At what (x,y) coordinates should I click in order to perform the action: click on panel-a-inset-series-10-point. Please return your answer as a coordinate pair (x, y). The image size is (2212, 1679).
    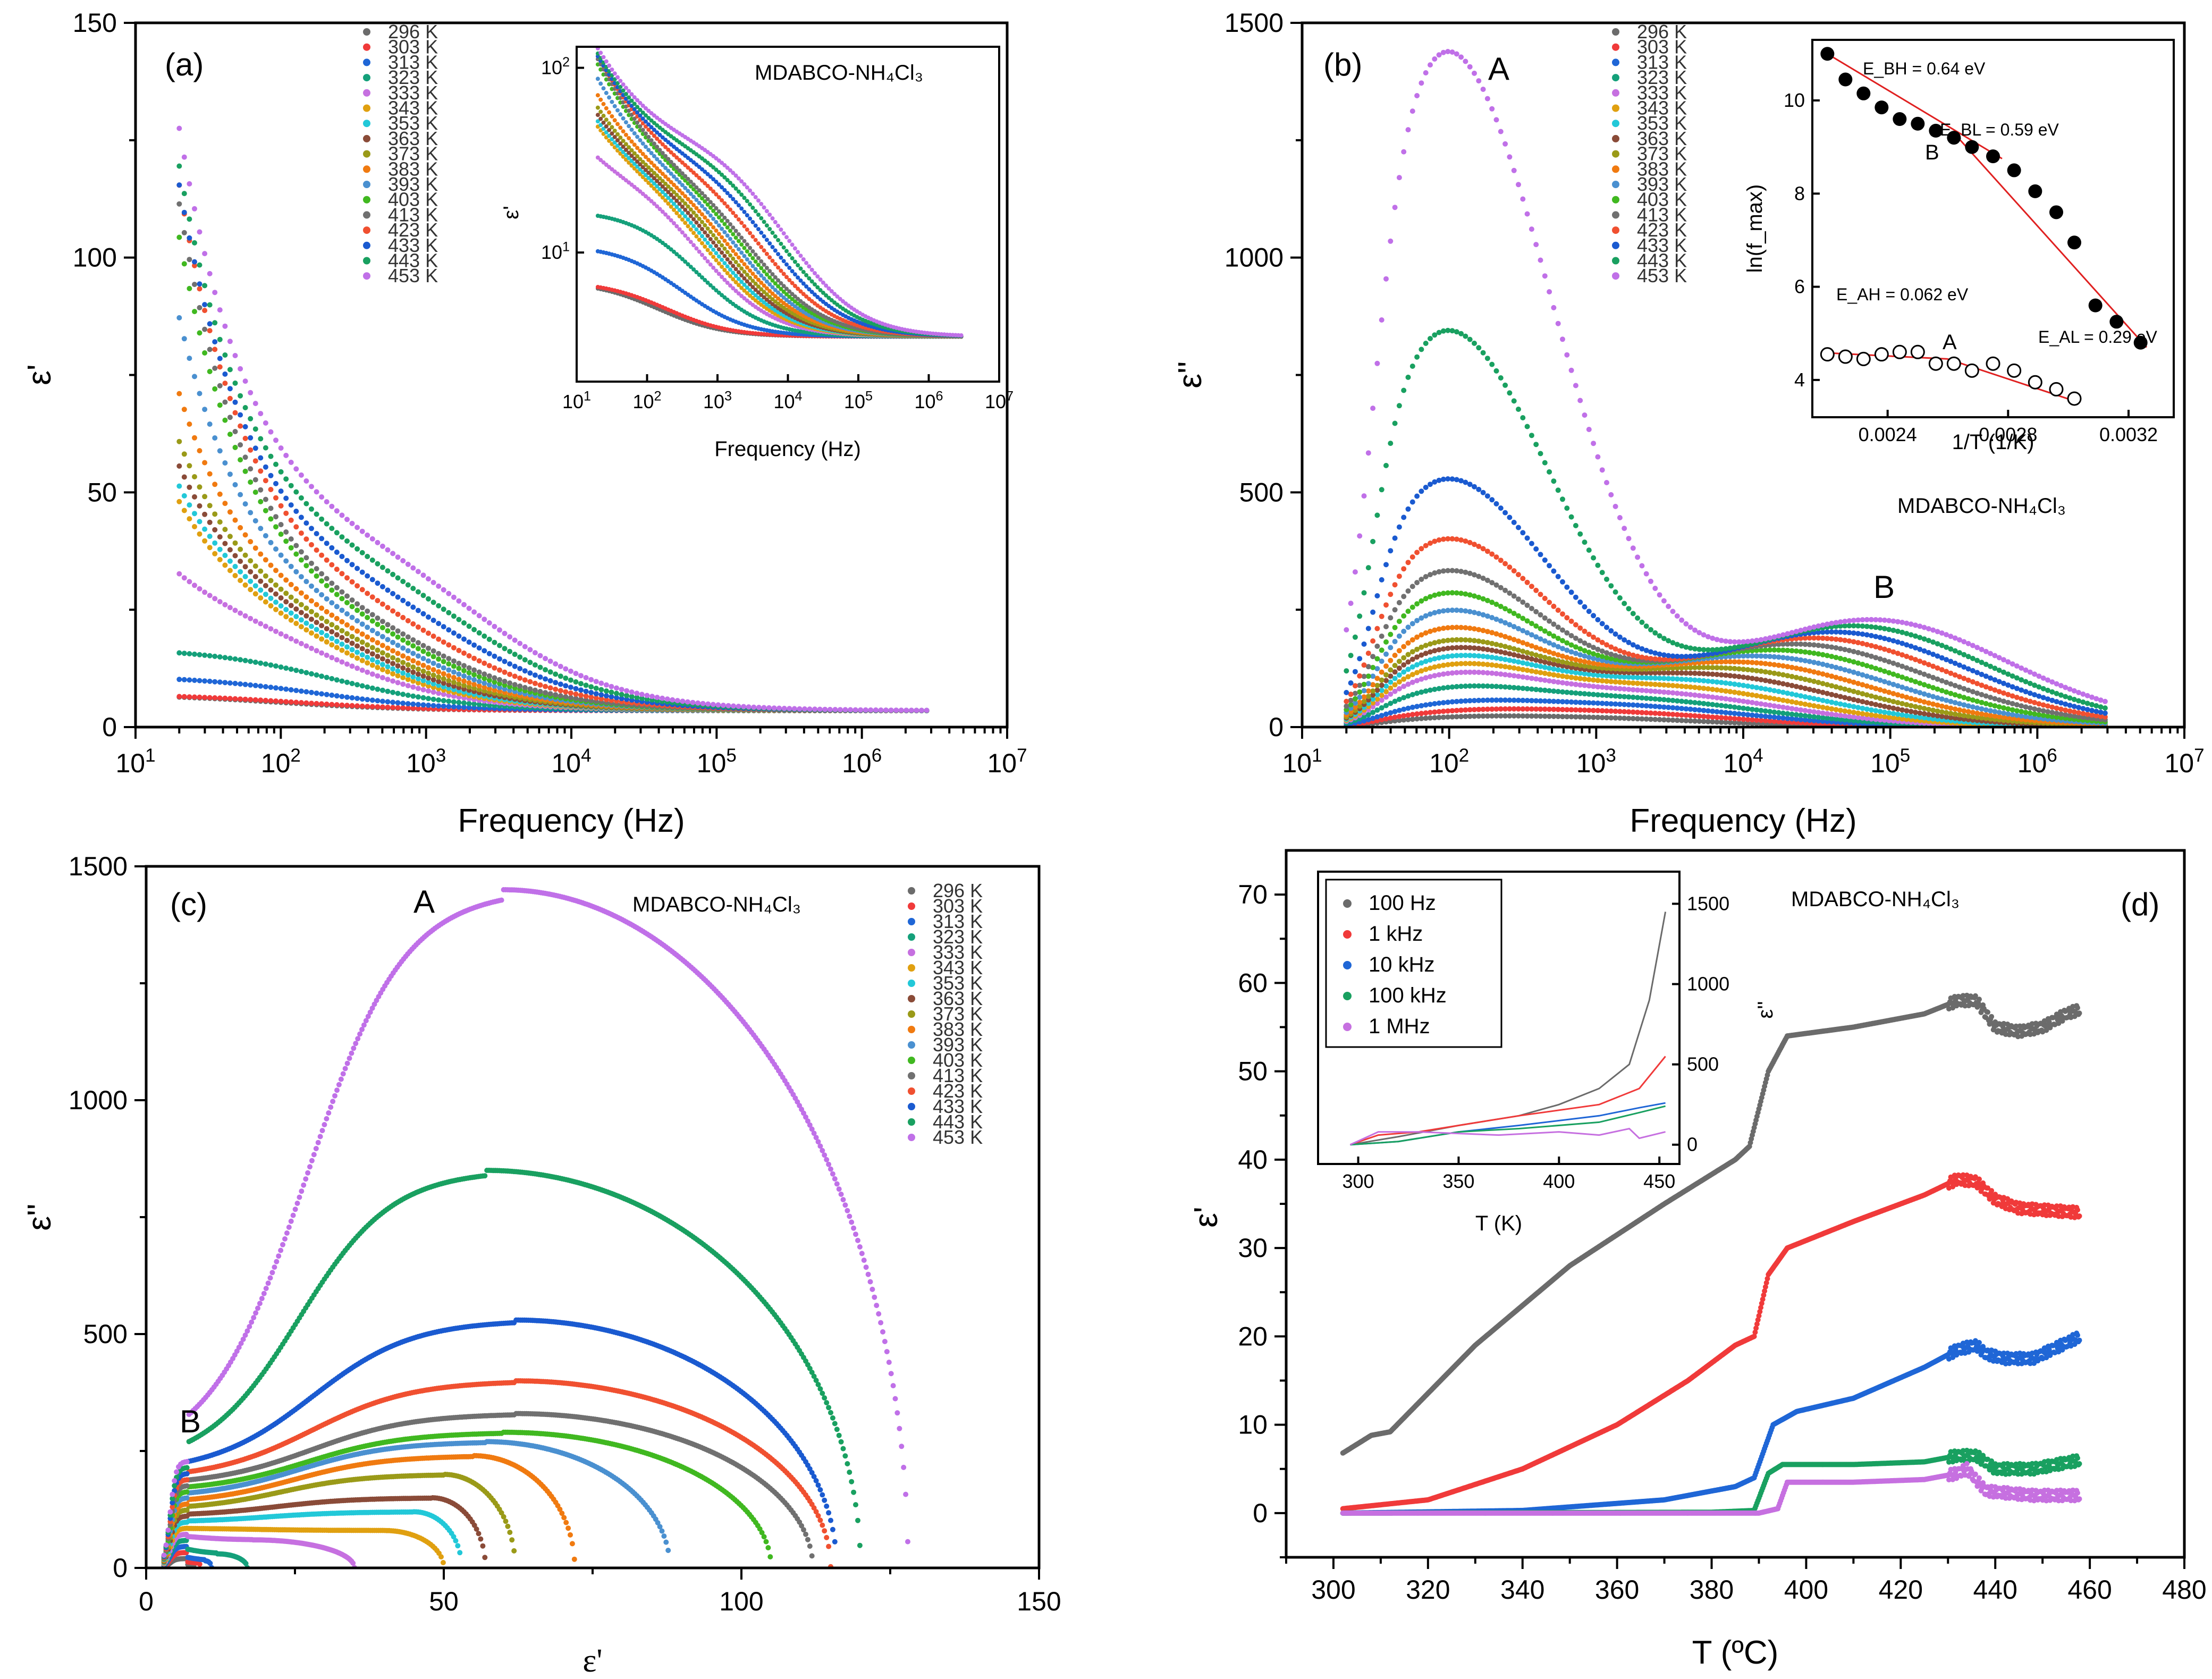
    Looking at the image, I should click on (761, 275).